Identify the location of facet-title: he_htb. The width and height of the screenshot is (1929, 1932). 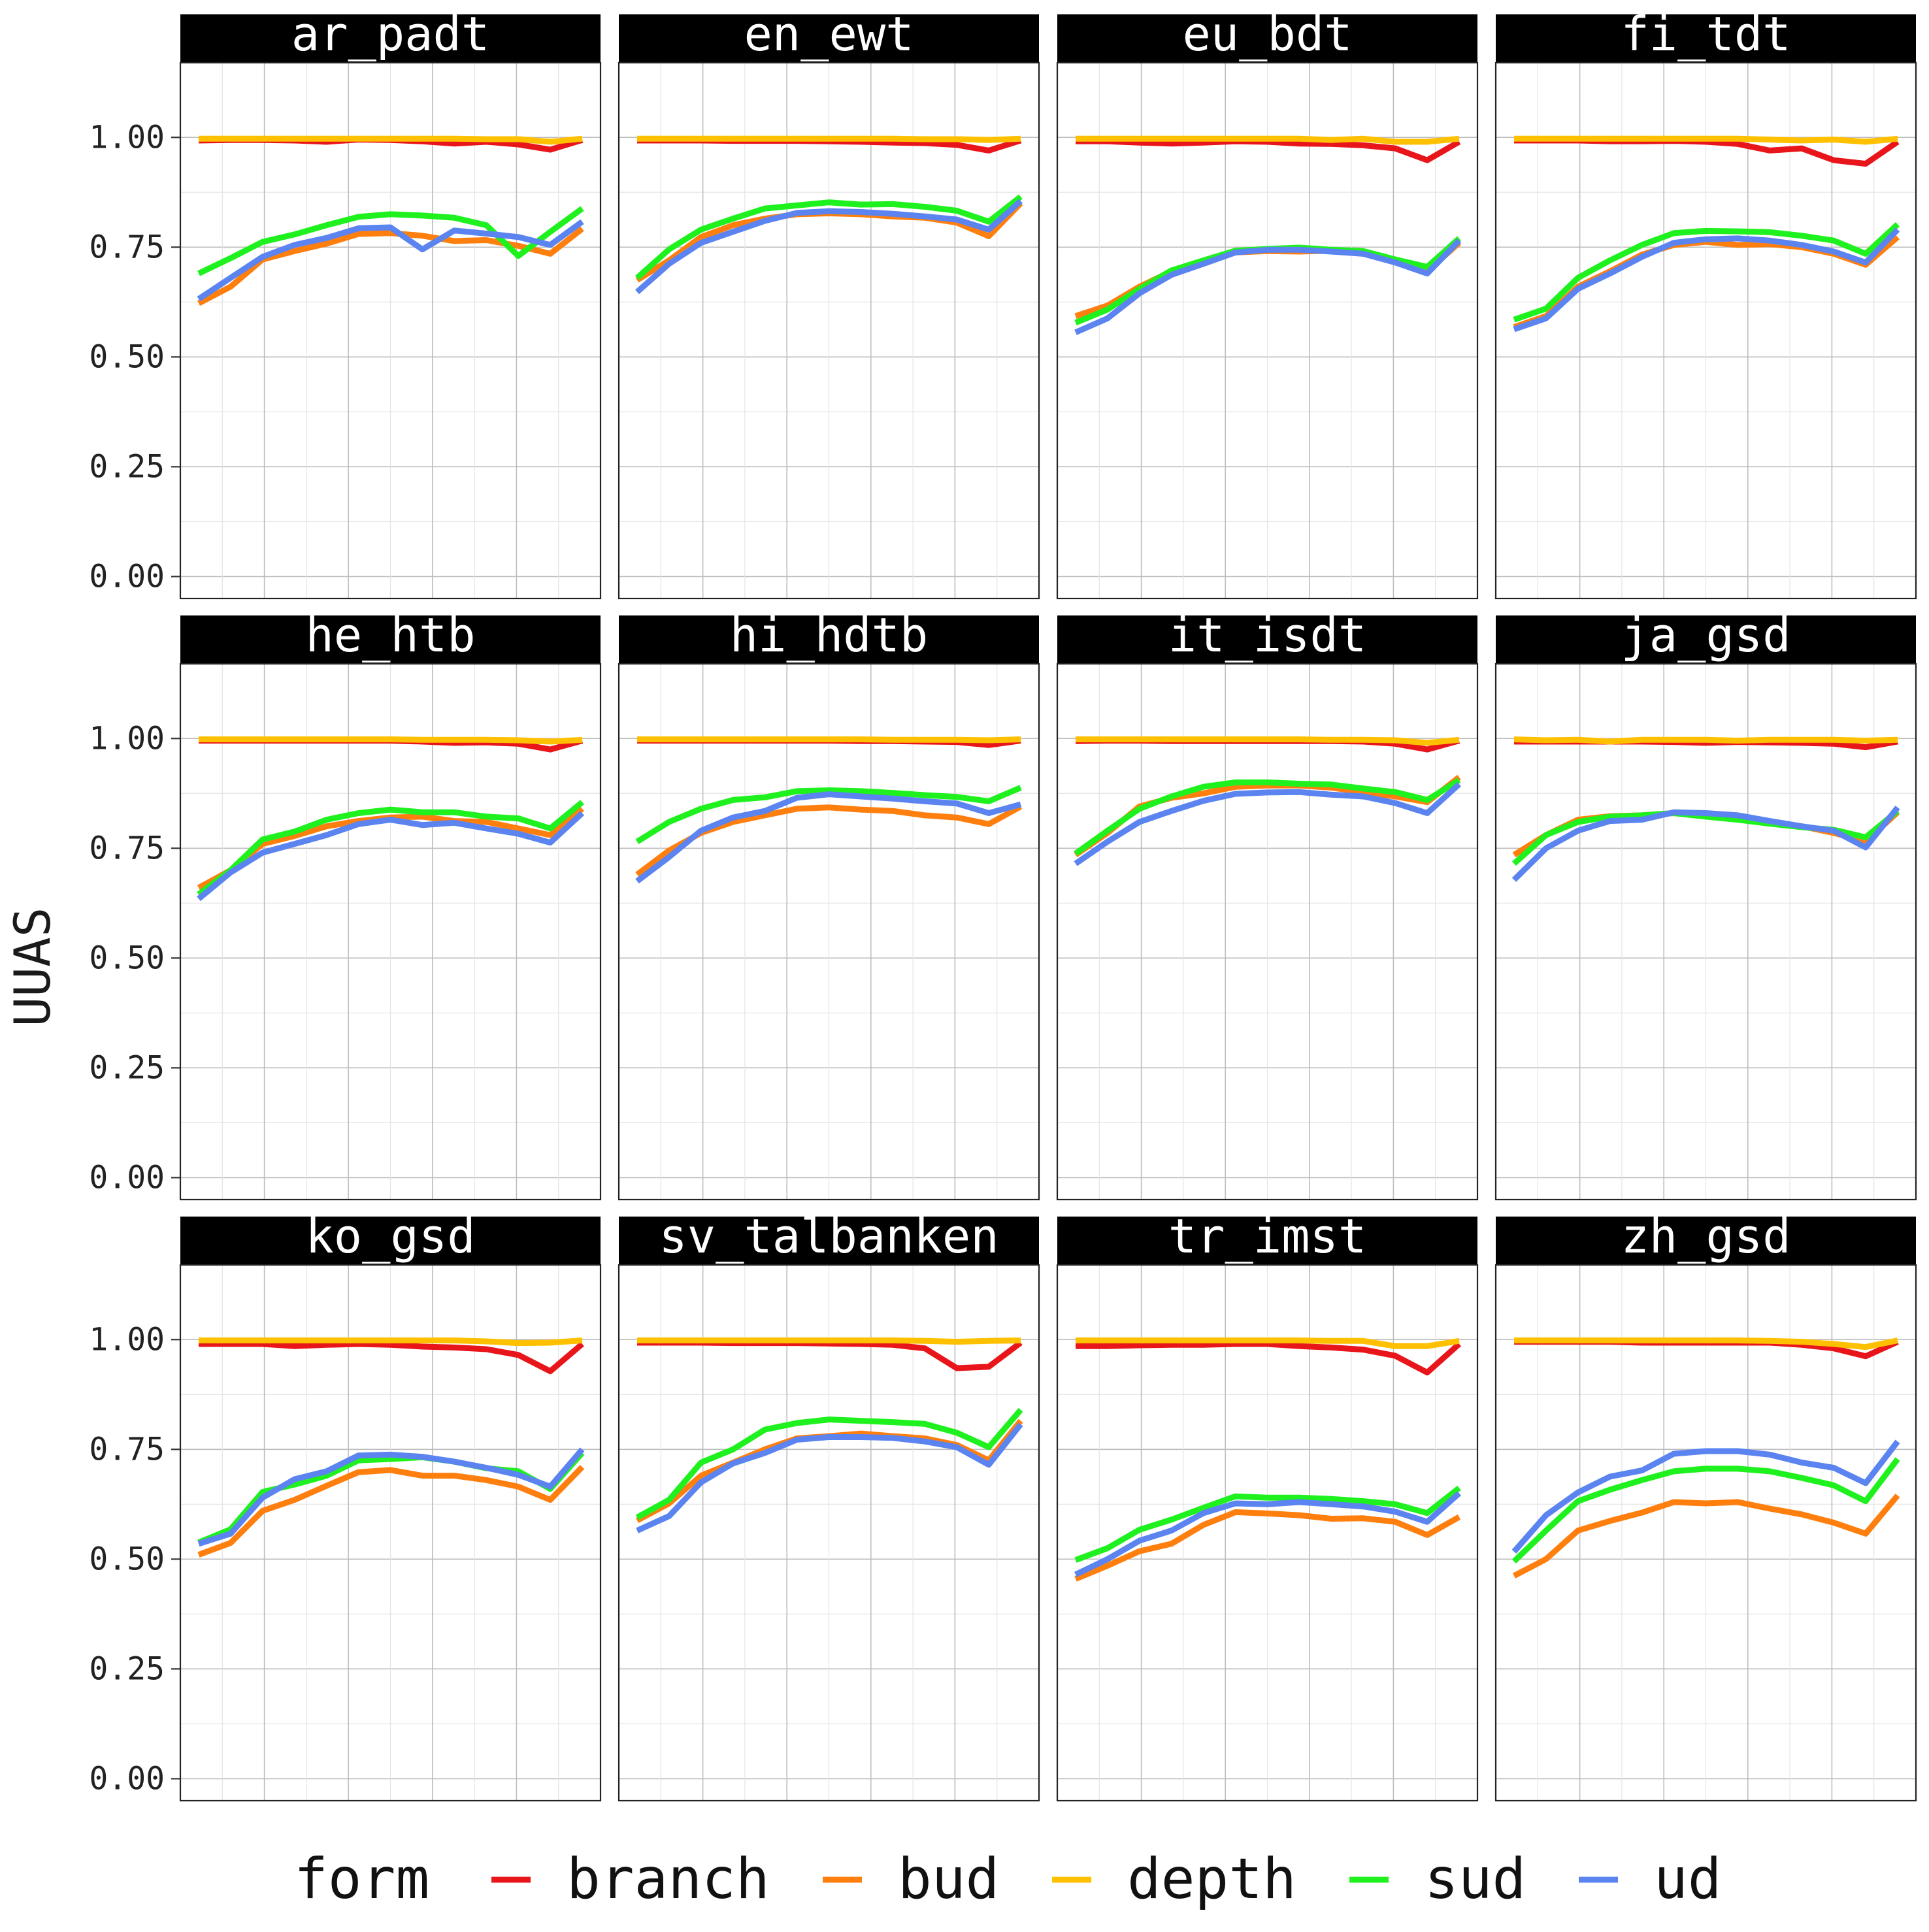
(390, 635).